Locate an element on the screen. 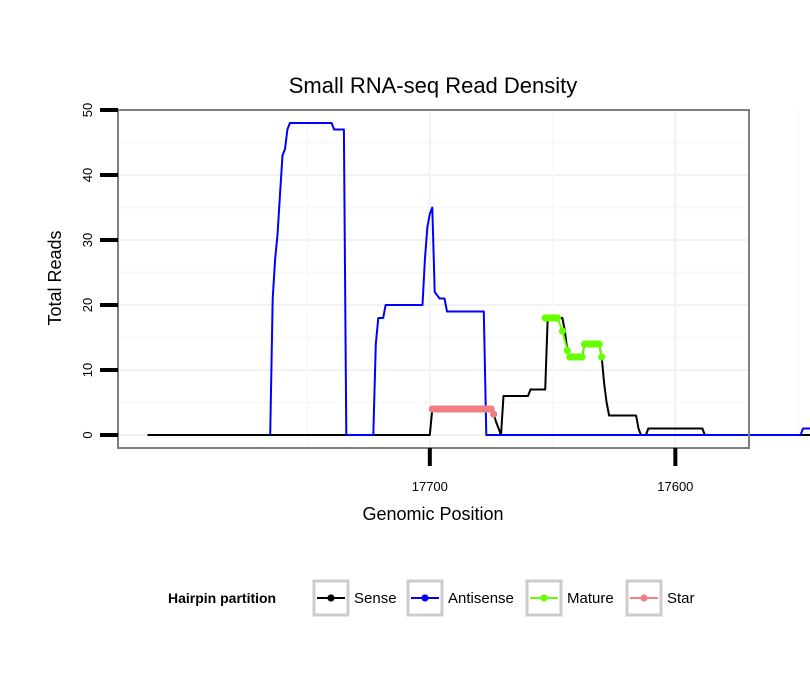  chart-title: Small RNA-seq Read Density is located at coordinates (433, 85).